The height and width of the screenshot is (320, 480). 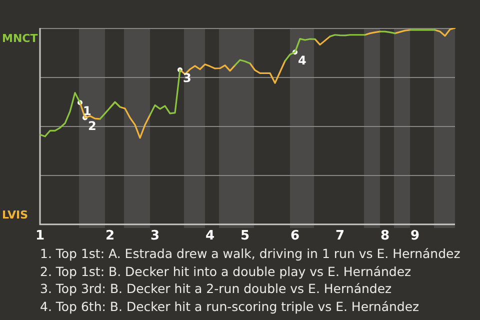 What do you see at coordinates (155, 236) in the screenshot?
I see `x-tick-label: 3` at bounding box center [155, 236].